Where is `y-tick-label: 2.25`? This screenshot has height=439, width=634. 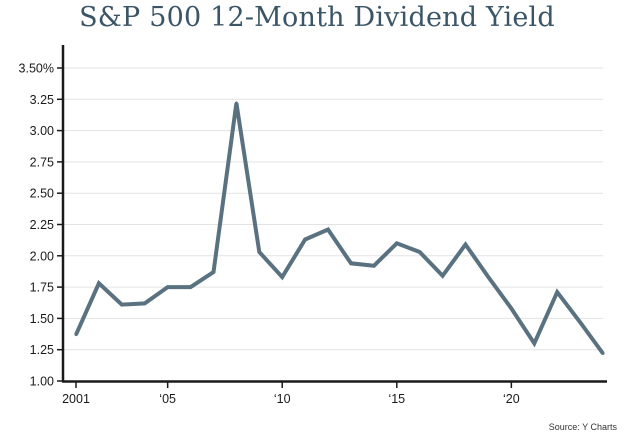
y-tick-label: 2.25 is located at coordinates (42, 225).